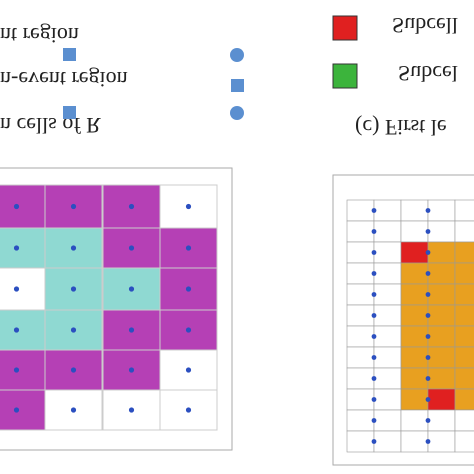  What do you see at coordinates (69, 54) in the screenshot?
I see `legend-square` at bounding box center [69, 54].